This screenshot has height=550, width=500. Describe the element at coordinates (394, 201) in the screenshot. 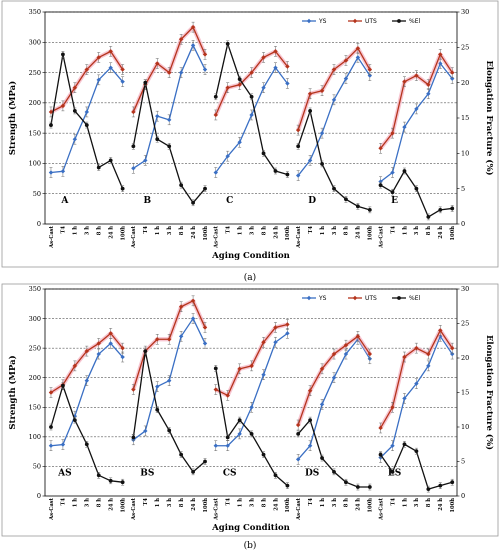

I see `group-label: E` at that location.